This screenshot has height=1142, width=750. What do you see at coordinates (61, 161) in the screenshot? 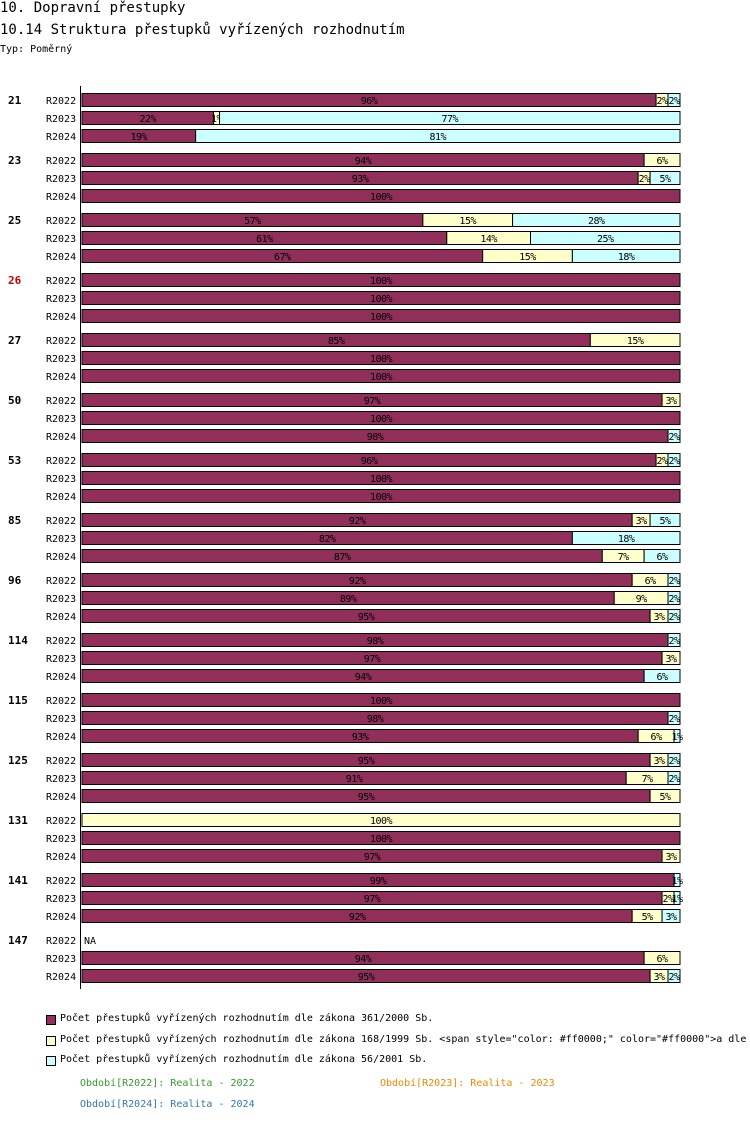
I see `period-label-23-R2022: R2022` at bounding box center [61, 161].